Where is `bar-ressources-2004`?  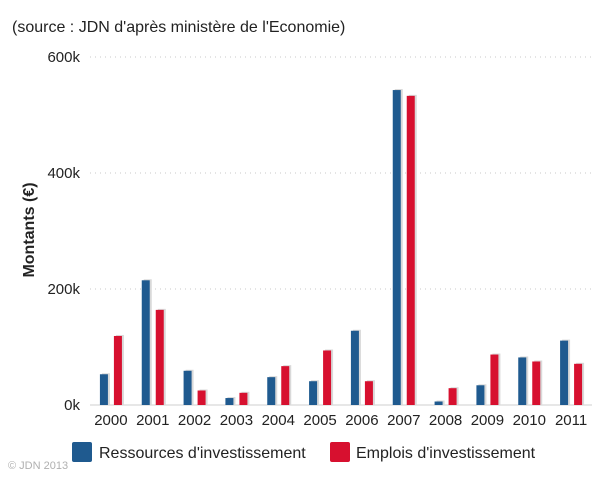
bar-ressources-2004 is located at coordinates (271, 391).